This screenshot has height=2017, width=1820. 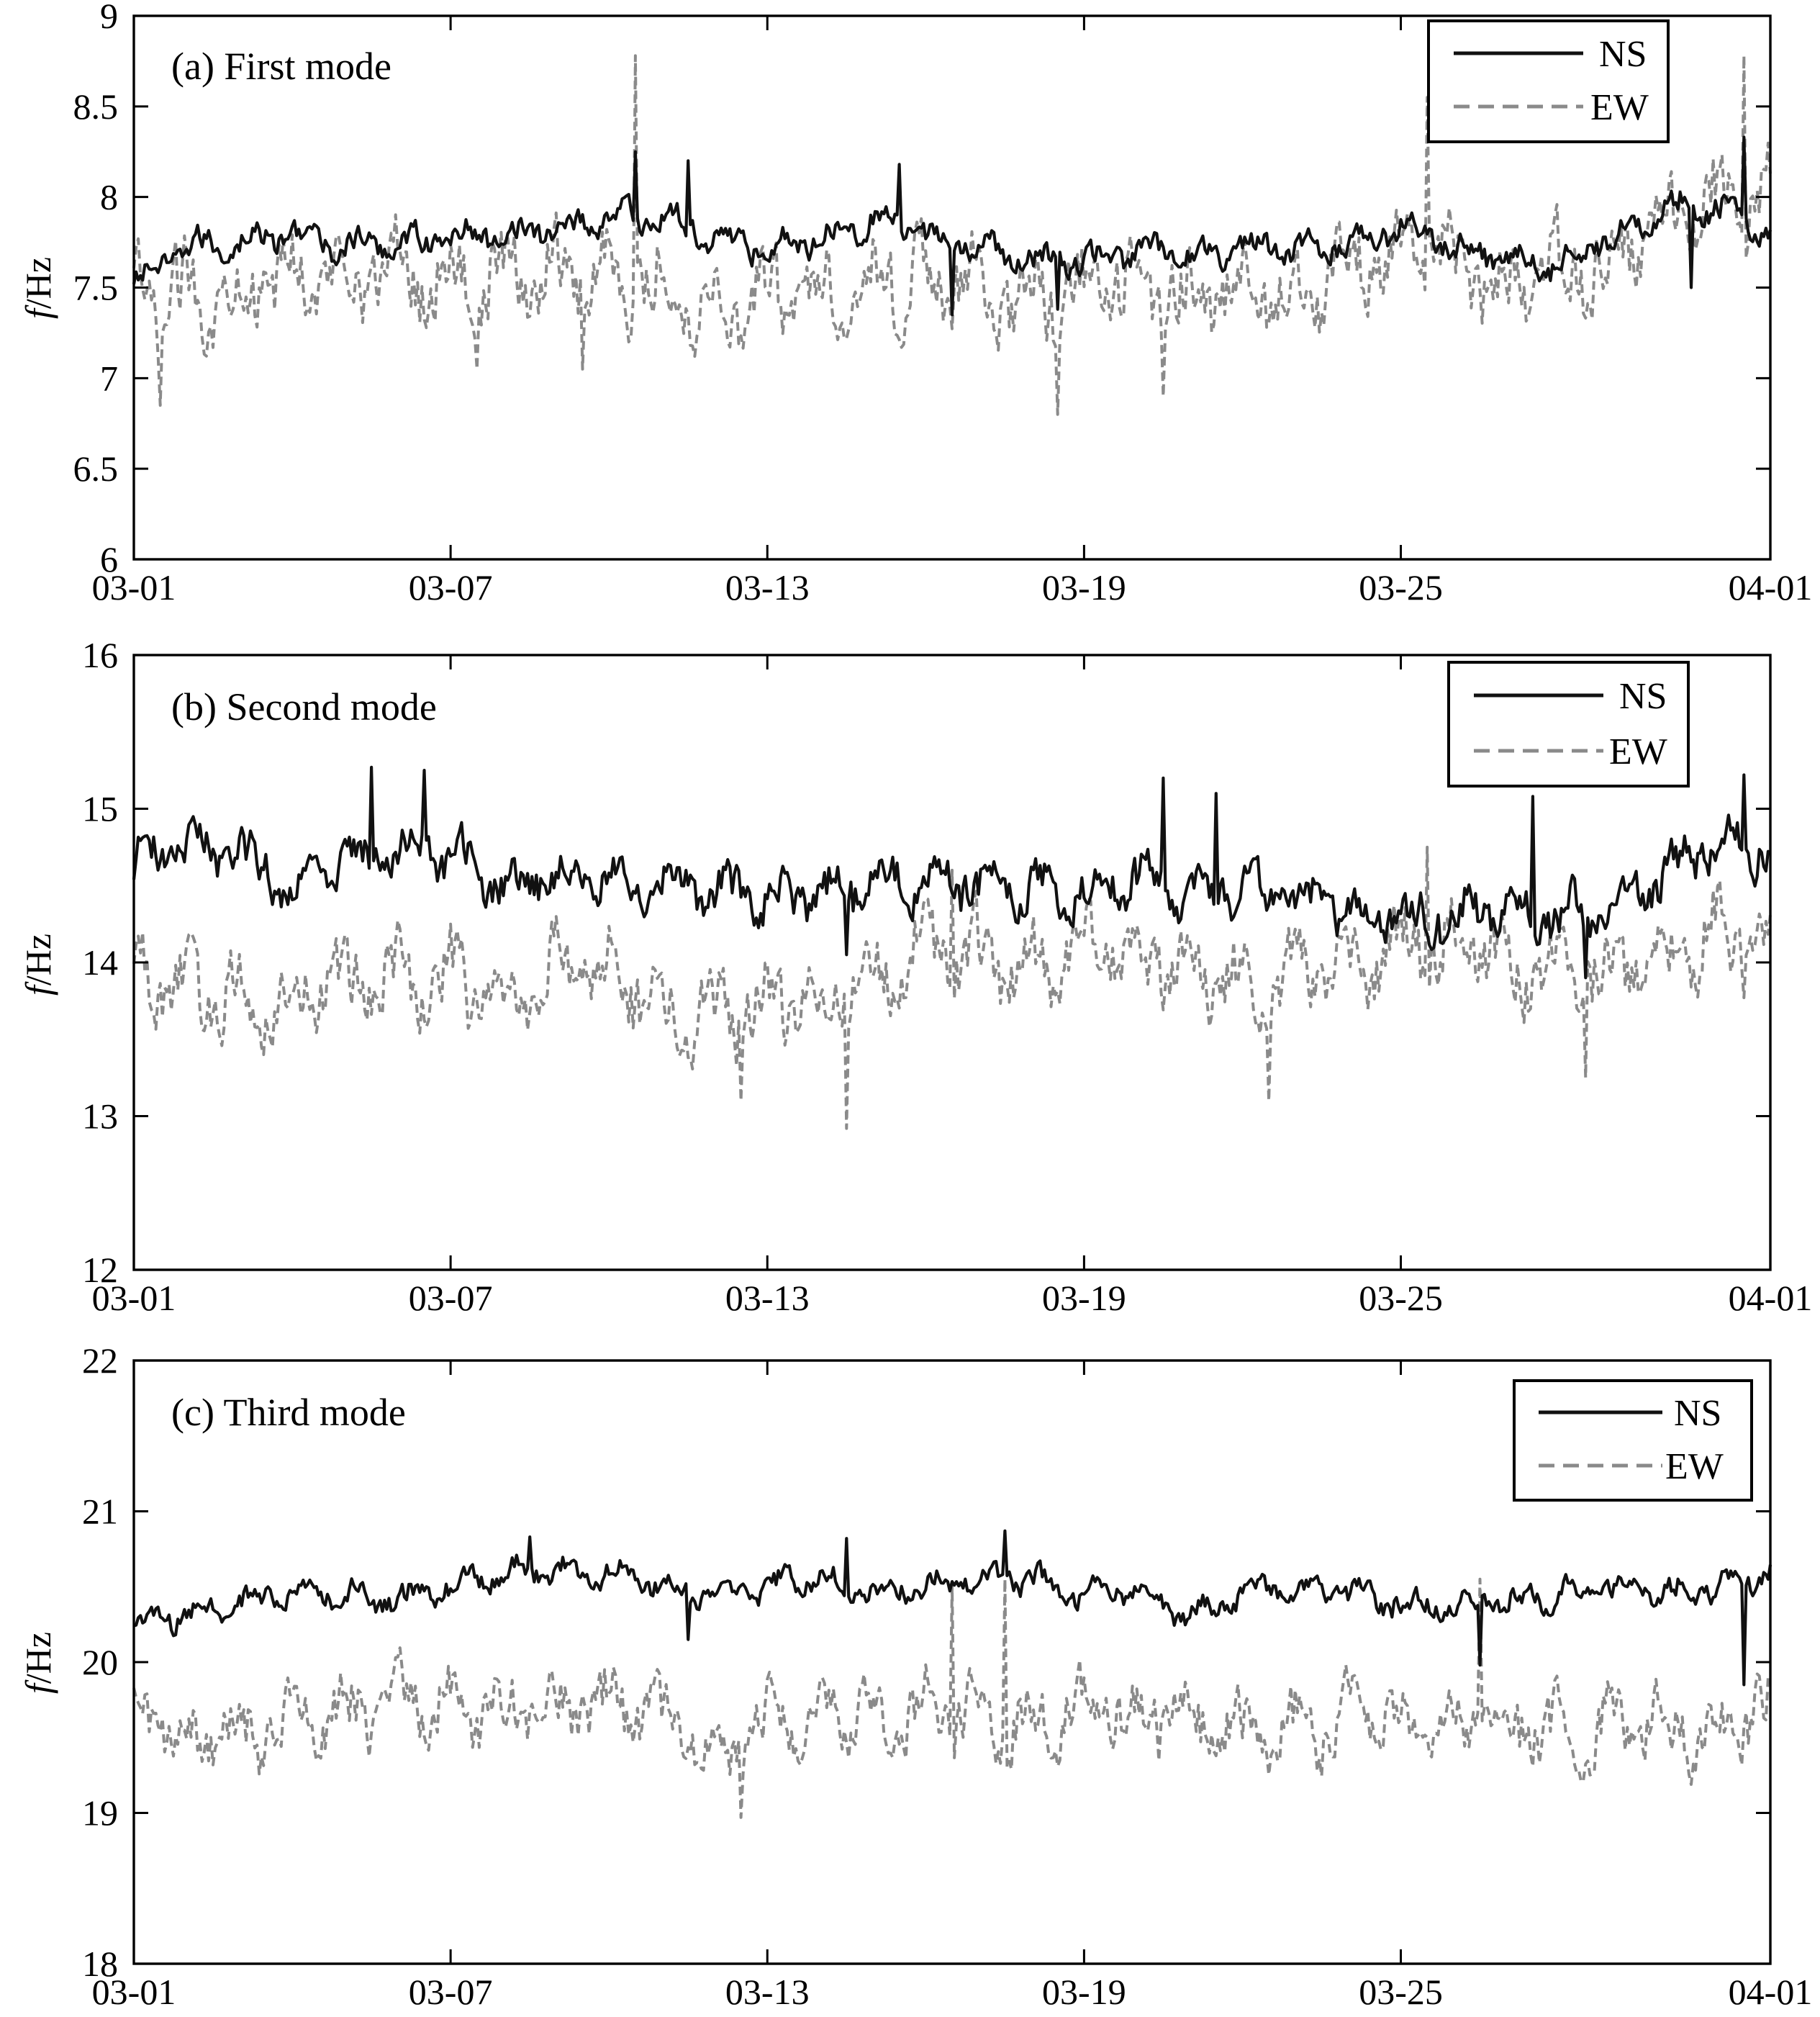 I want to click on panel-c-legend-box, so click(x=1633, y=1440).